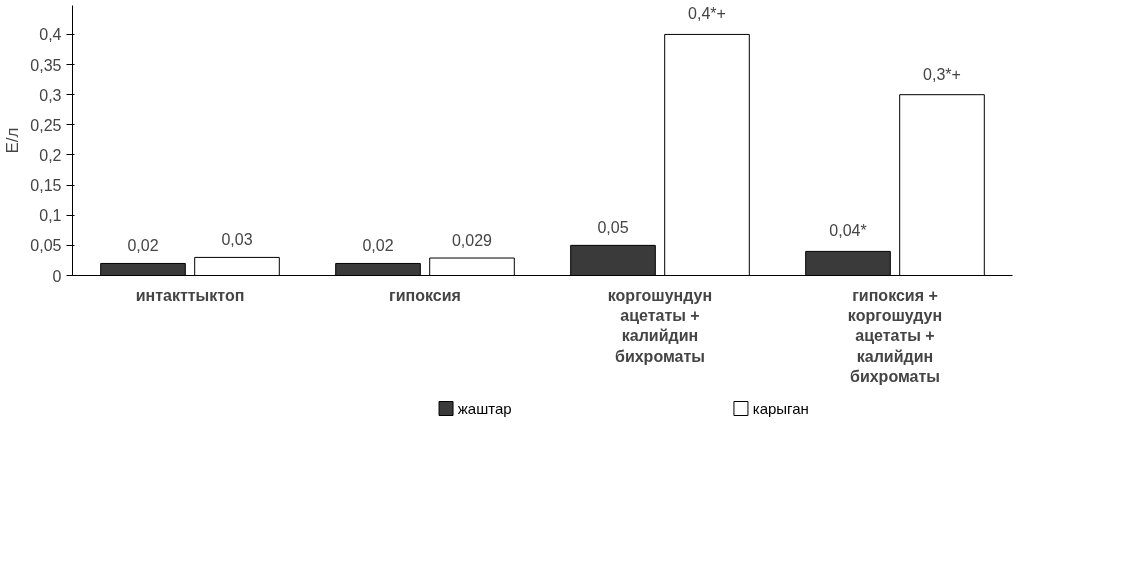 Image resolution: width=1125 pixels, height=579 pixels. What do you see at coordinates (895, 336) in the screenshot?
I see `x-tick-label: гипоксия + коргошудун ацетаты + калийдин бихроматы` at bounding box center [895, 336].